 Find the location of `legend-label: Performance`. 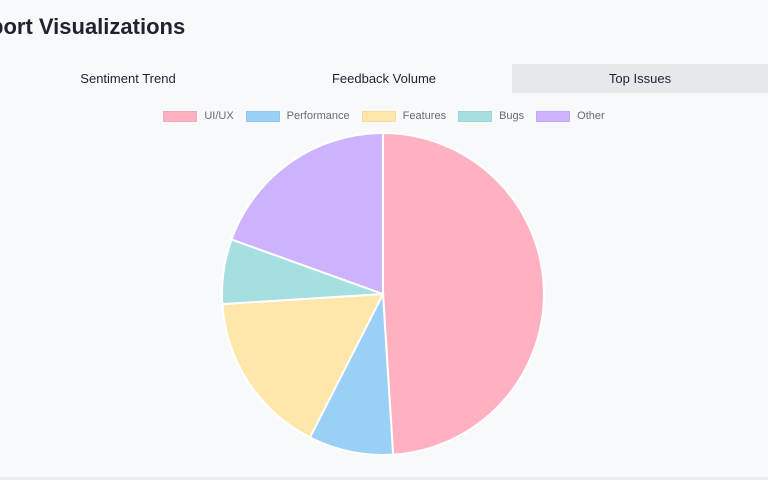

legend-label: Performance is located at coordinates (318, 116).